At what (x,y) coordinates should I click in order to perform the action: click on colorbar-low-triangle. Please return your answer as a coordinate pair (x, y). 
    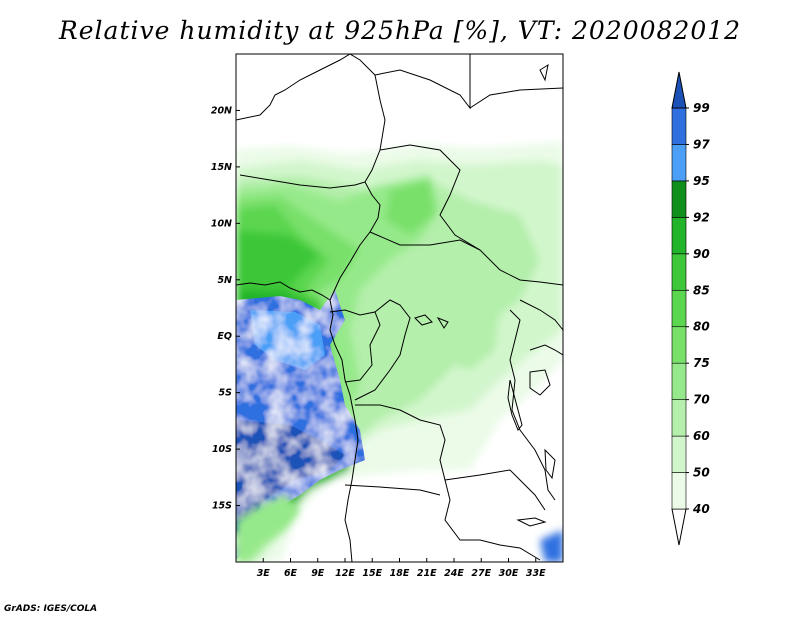
    Looking at the image, I should click on (679, 527).